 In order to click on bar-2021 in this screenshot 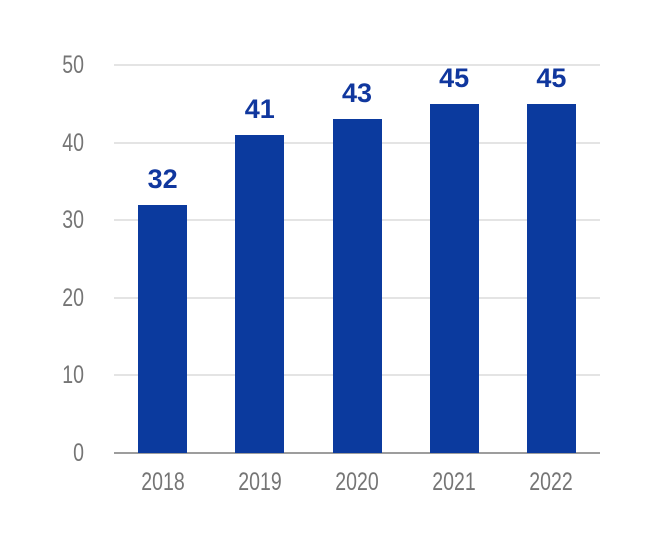, I will do `click(454, 278)`.